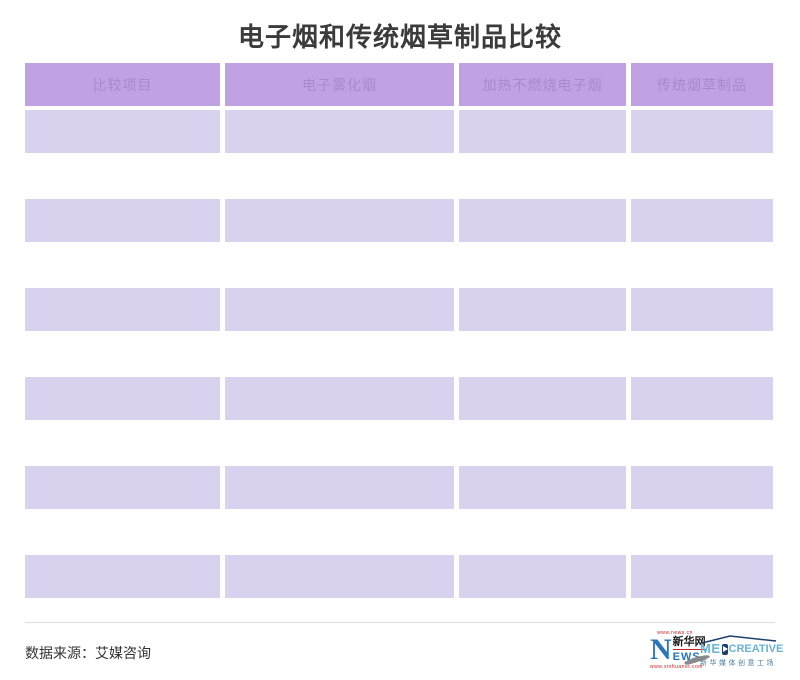 This screenshot has width=800, height=680. I want to click on medcreative-me-text: ME, so click(710, 648).